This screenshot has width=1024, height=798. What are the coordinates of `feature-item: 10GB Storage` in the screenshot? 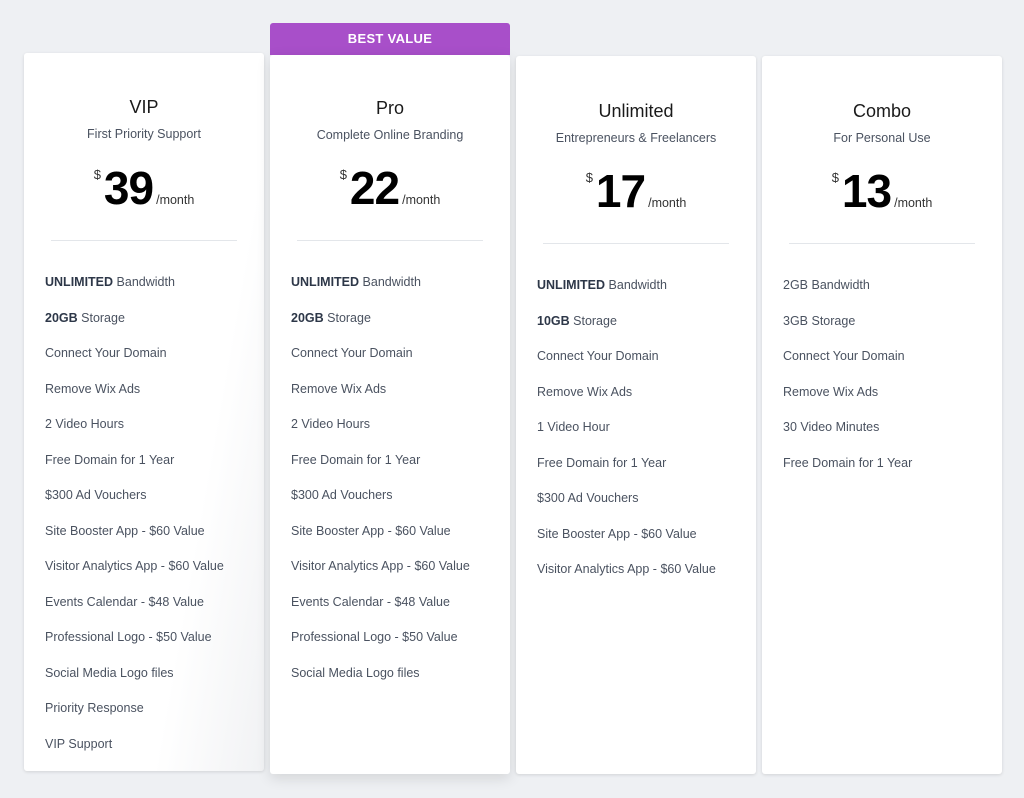 It's located at (626, 332).